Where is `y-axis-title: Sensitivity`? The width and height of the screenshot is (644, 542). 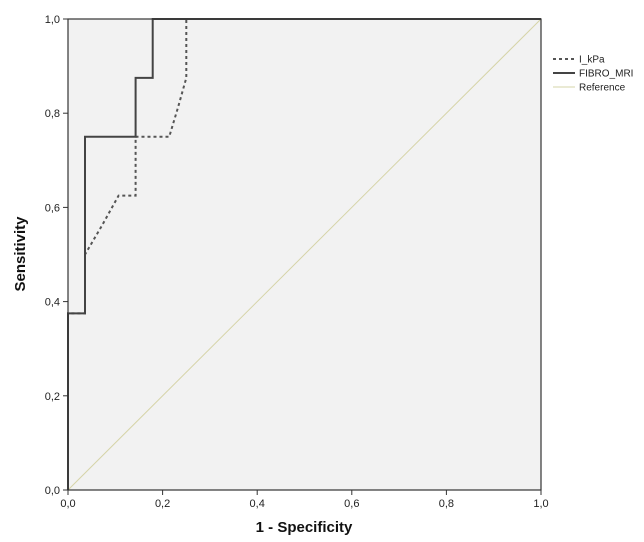
y-axis-title: Sensitivity is located at coordinates (20, 254).